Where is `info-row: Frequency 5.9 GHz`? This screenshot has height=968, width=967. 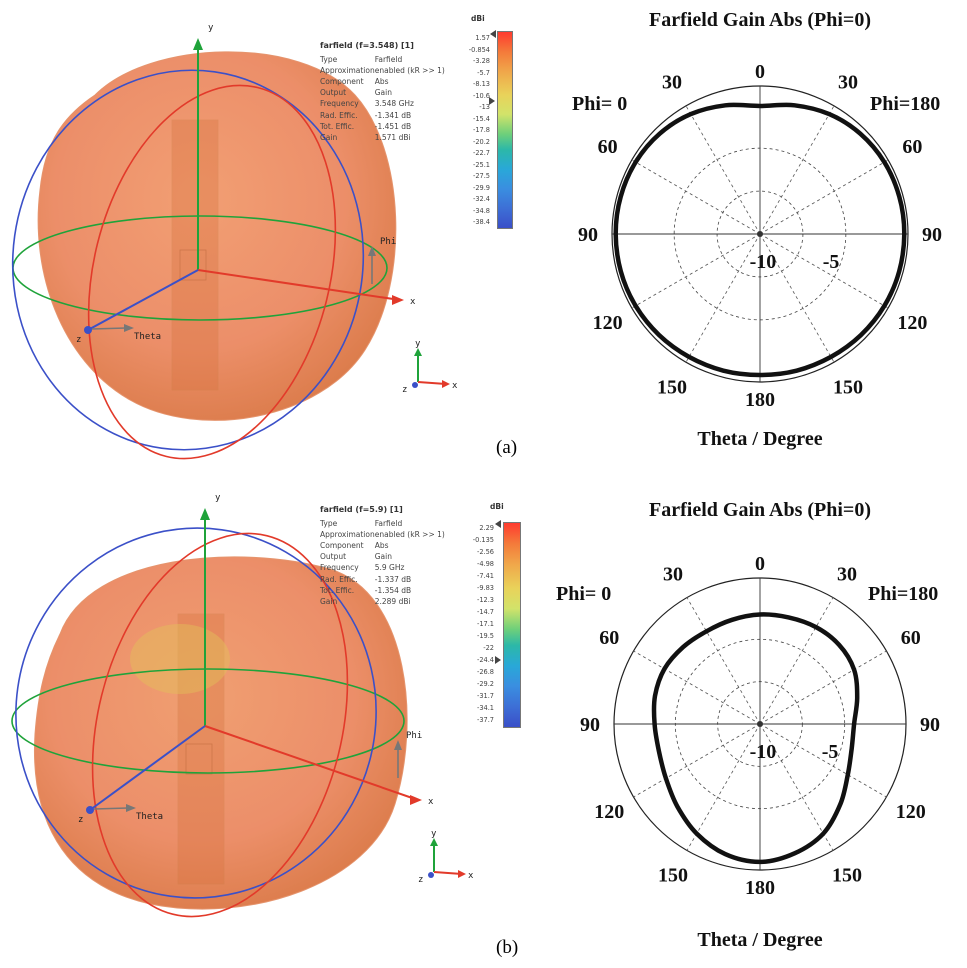
info-row: Frequency 5.9 GHz is located at coordinates (382, 567).